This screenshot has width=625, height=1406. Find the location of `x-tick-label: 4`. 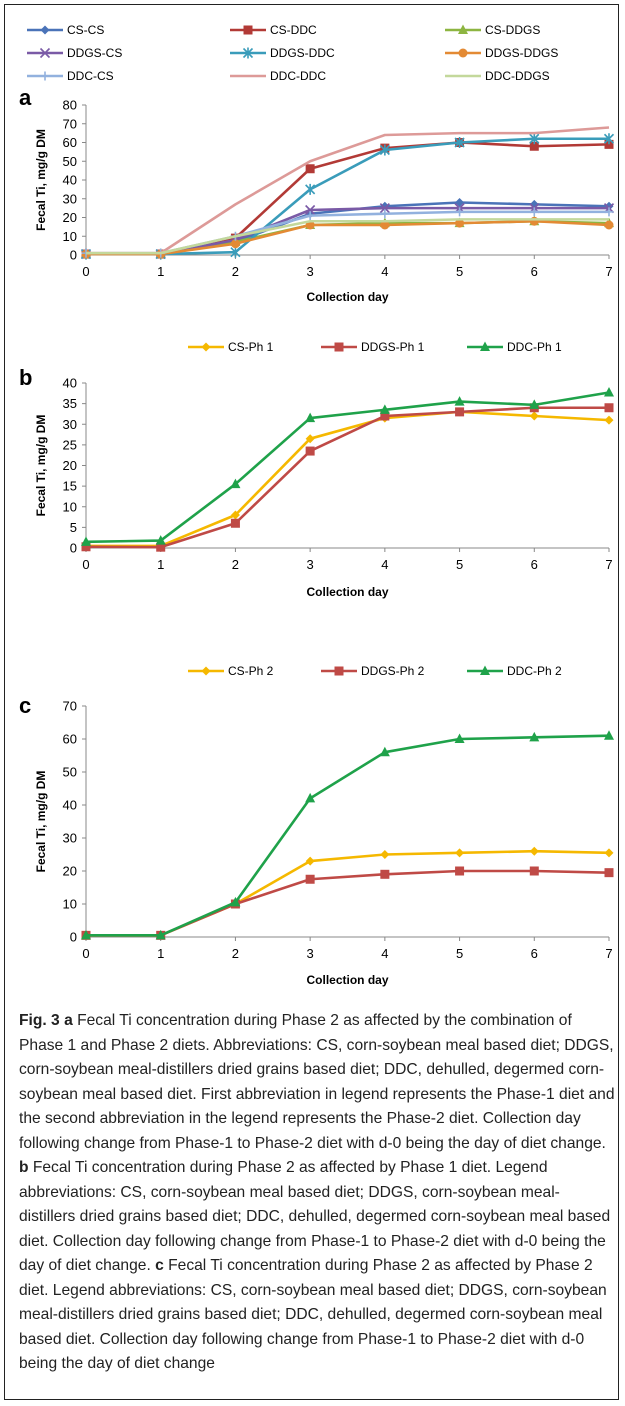

x-tick-label: 4 is located at coordinates (384, 953).